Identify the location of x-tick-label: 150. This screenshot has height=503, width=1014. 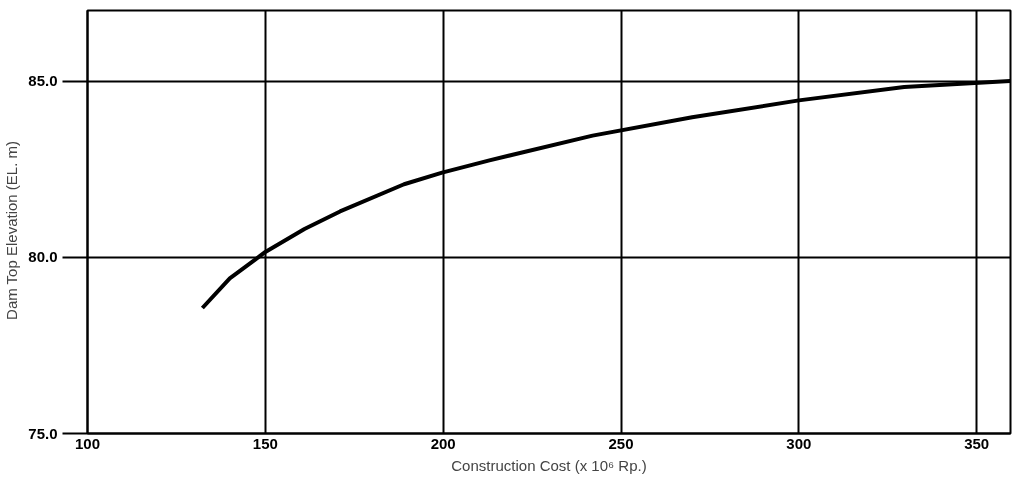
(265, 443).